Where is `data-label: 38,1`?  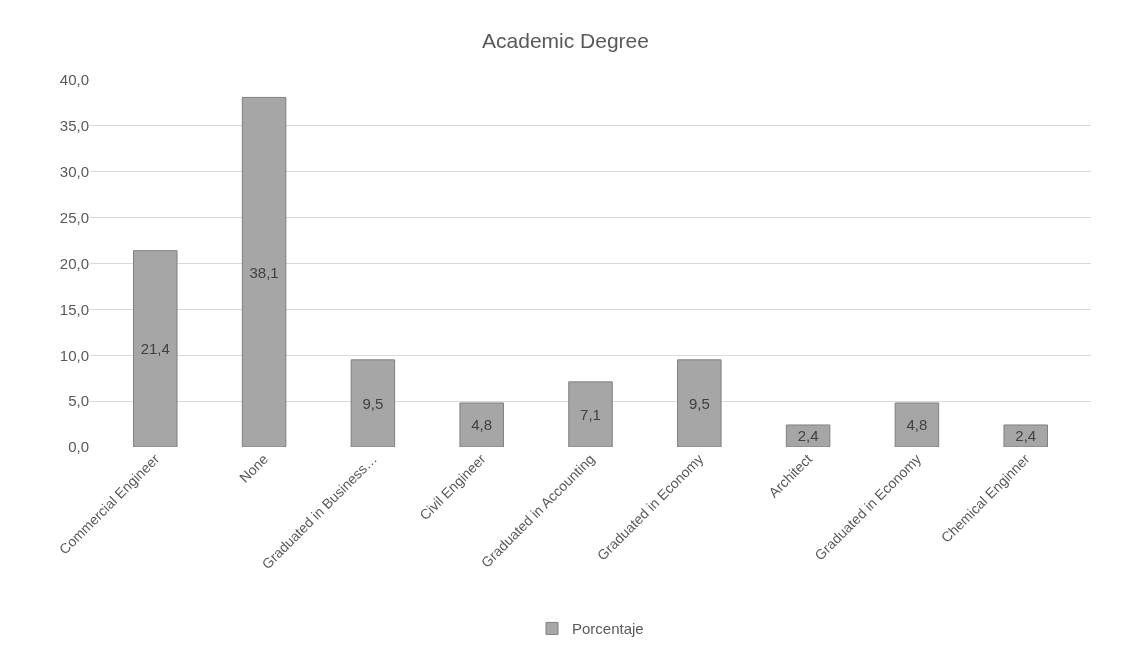
data-label: 38,1 is located at coordinates (264, 272).